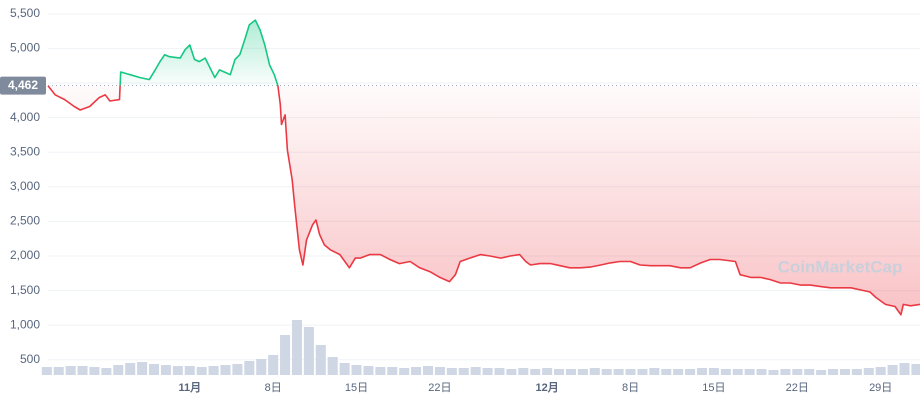 This screenshot has height=400, width=920. What do you see at coordinates (25, 290) in the screenshot?
I see `y-tick-label: 1,500` at bounding box center [25, 290].